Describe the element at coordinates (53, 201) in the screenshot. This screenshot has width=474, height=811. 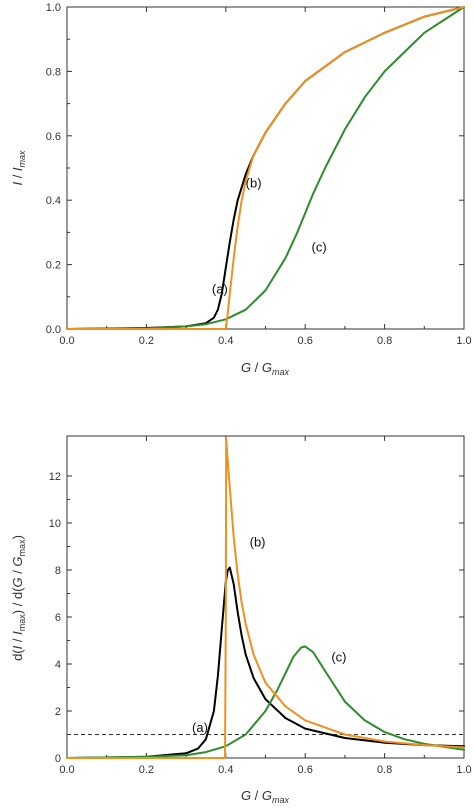
I see `y-tick-label: 0.4` at that location.